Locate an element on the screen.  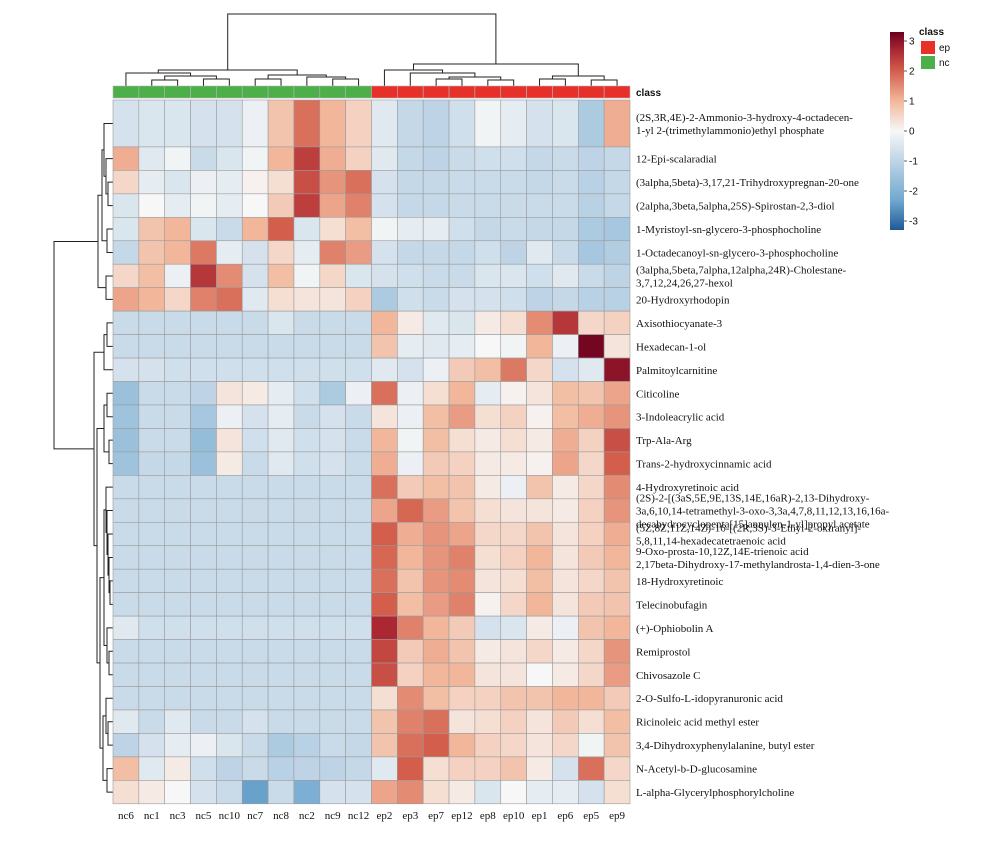
column-label: ep8 is located at coordinates (488, 816).